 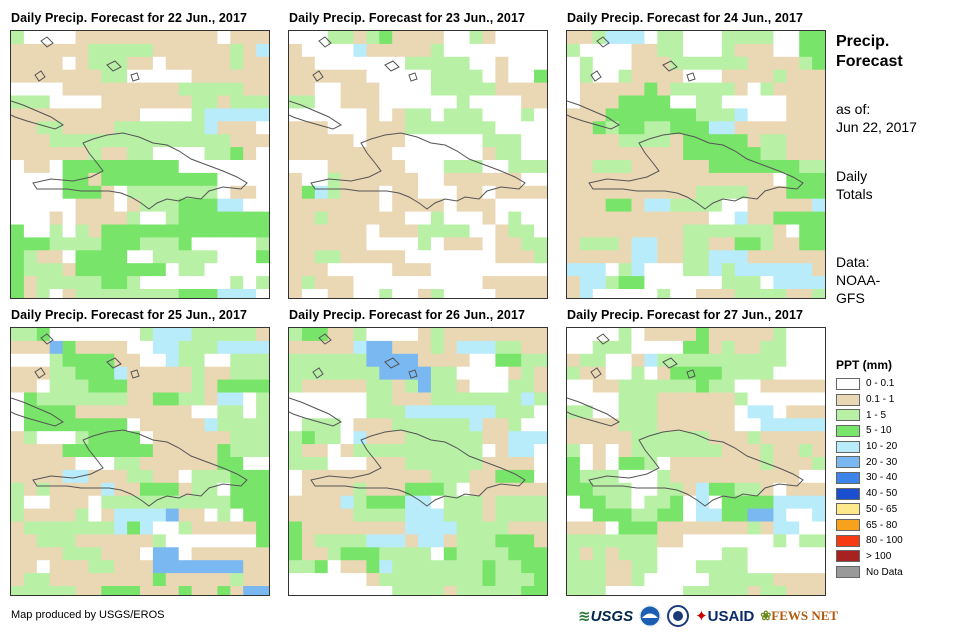 I want to click on noaa-logo-icon, so click(x=650, y=616).